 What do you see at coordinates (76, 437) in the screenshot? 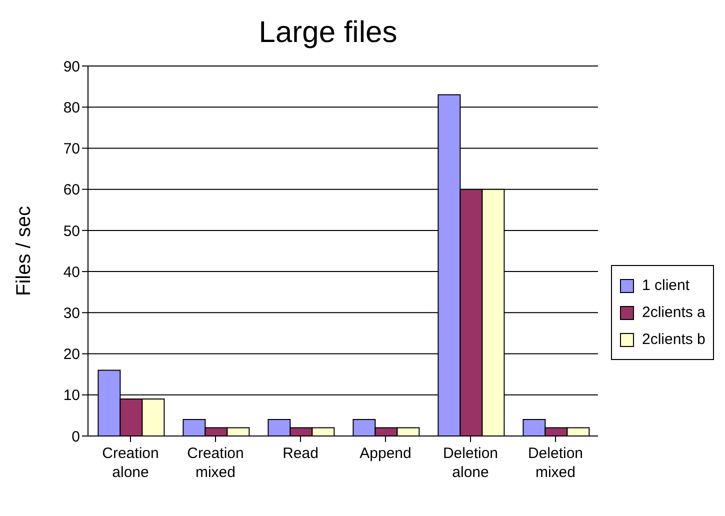
I see `y-tick-label: 0` at bounding box center [76, 437].